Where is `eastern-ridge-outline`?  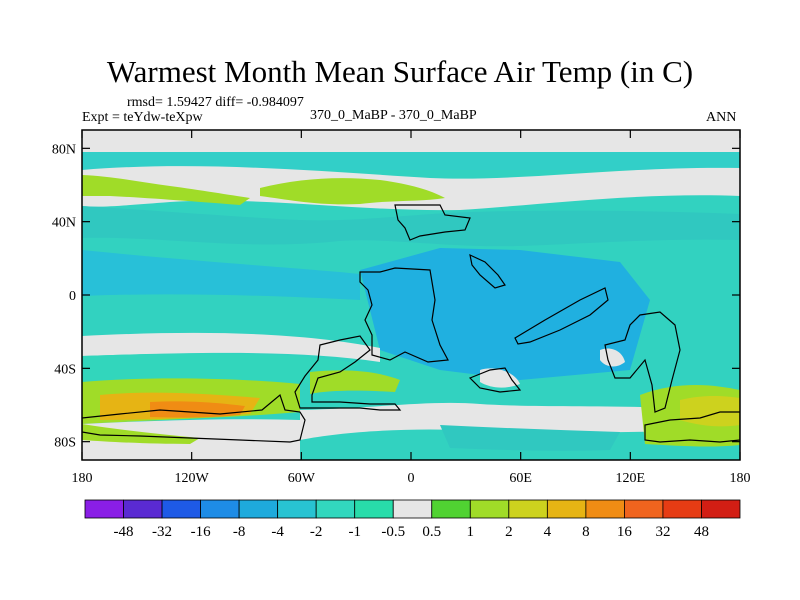 eastern-ridge-outline is located at coordinates (561, 316).